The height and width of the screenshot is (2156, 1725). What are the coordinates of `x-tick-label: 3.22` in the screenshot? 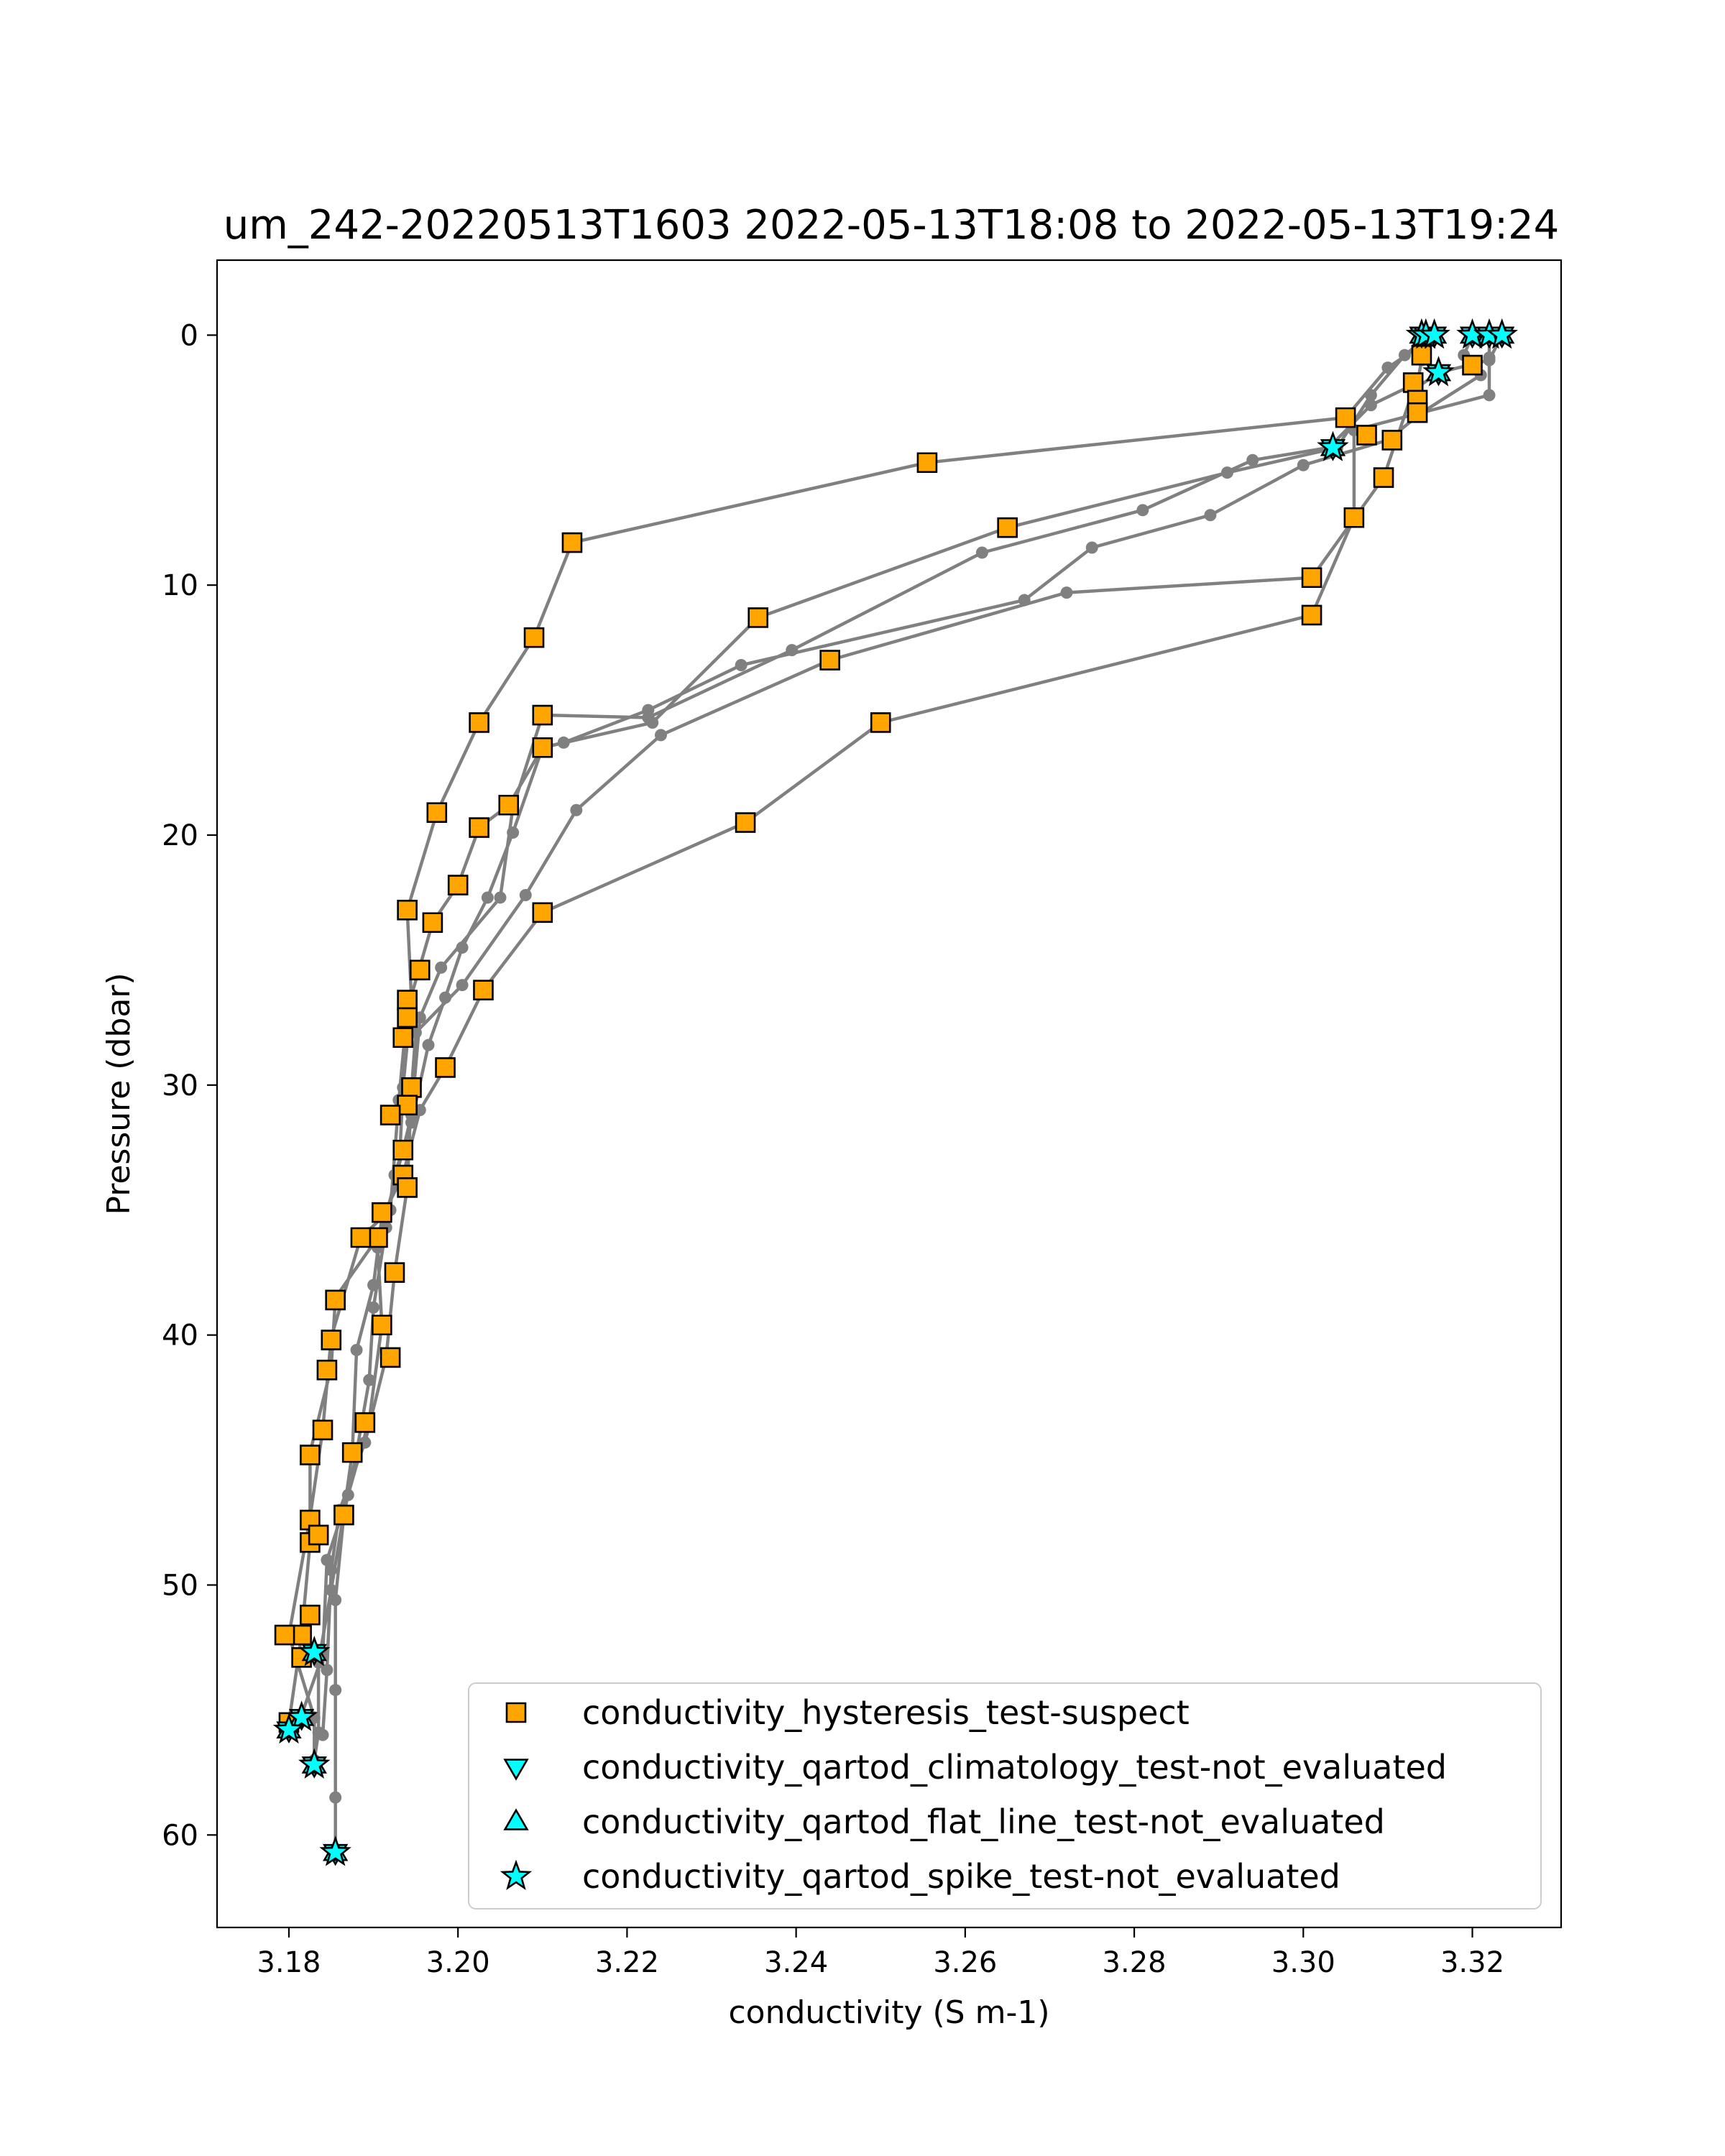 It's located at (627, 1963).